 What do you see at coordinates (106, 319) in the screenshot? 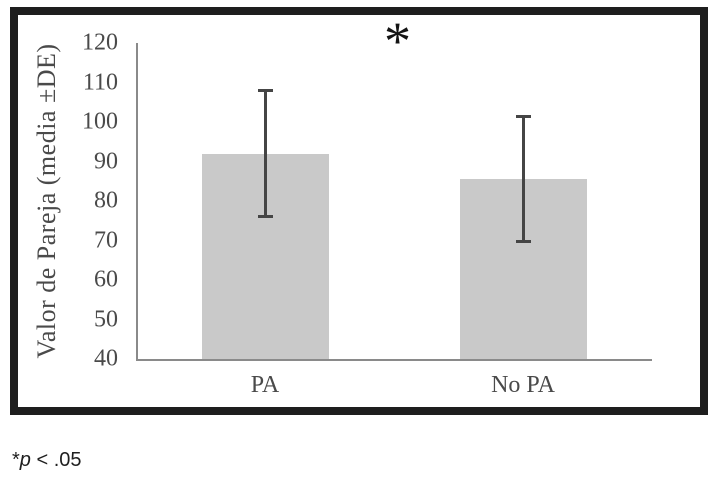
I see `y-tick-label: 50` at bounding box center [106, 319].